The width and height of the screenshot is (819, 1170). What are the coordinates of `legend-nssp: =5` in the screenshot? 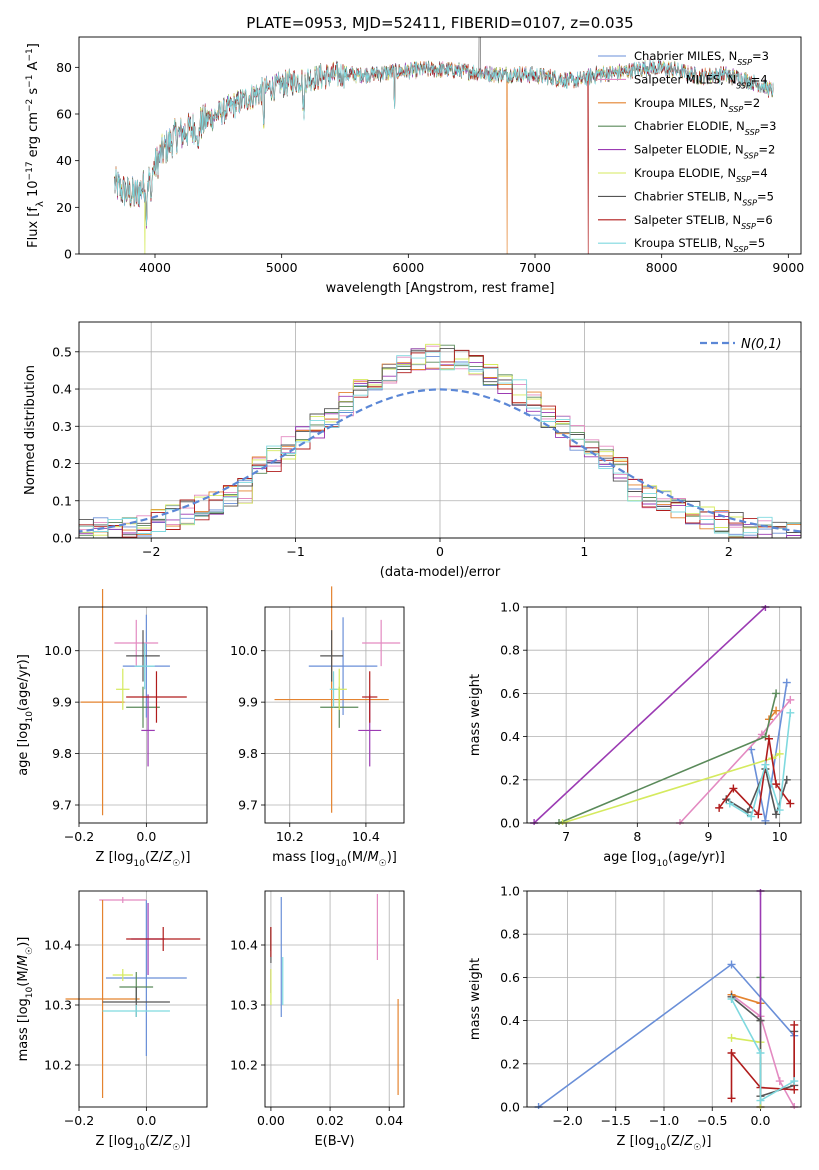 It's located at (756, 243).